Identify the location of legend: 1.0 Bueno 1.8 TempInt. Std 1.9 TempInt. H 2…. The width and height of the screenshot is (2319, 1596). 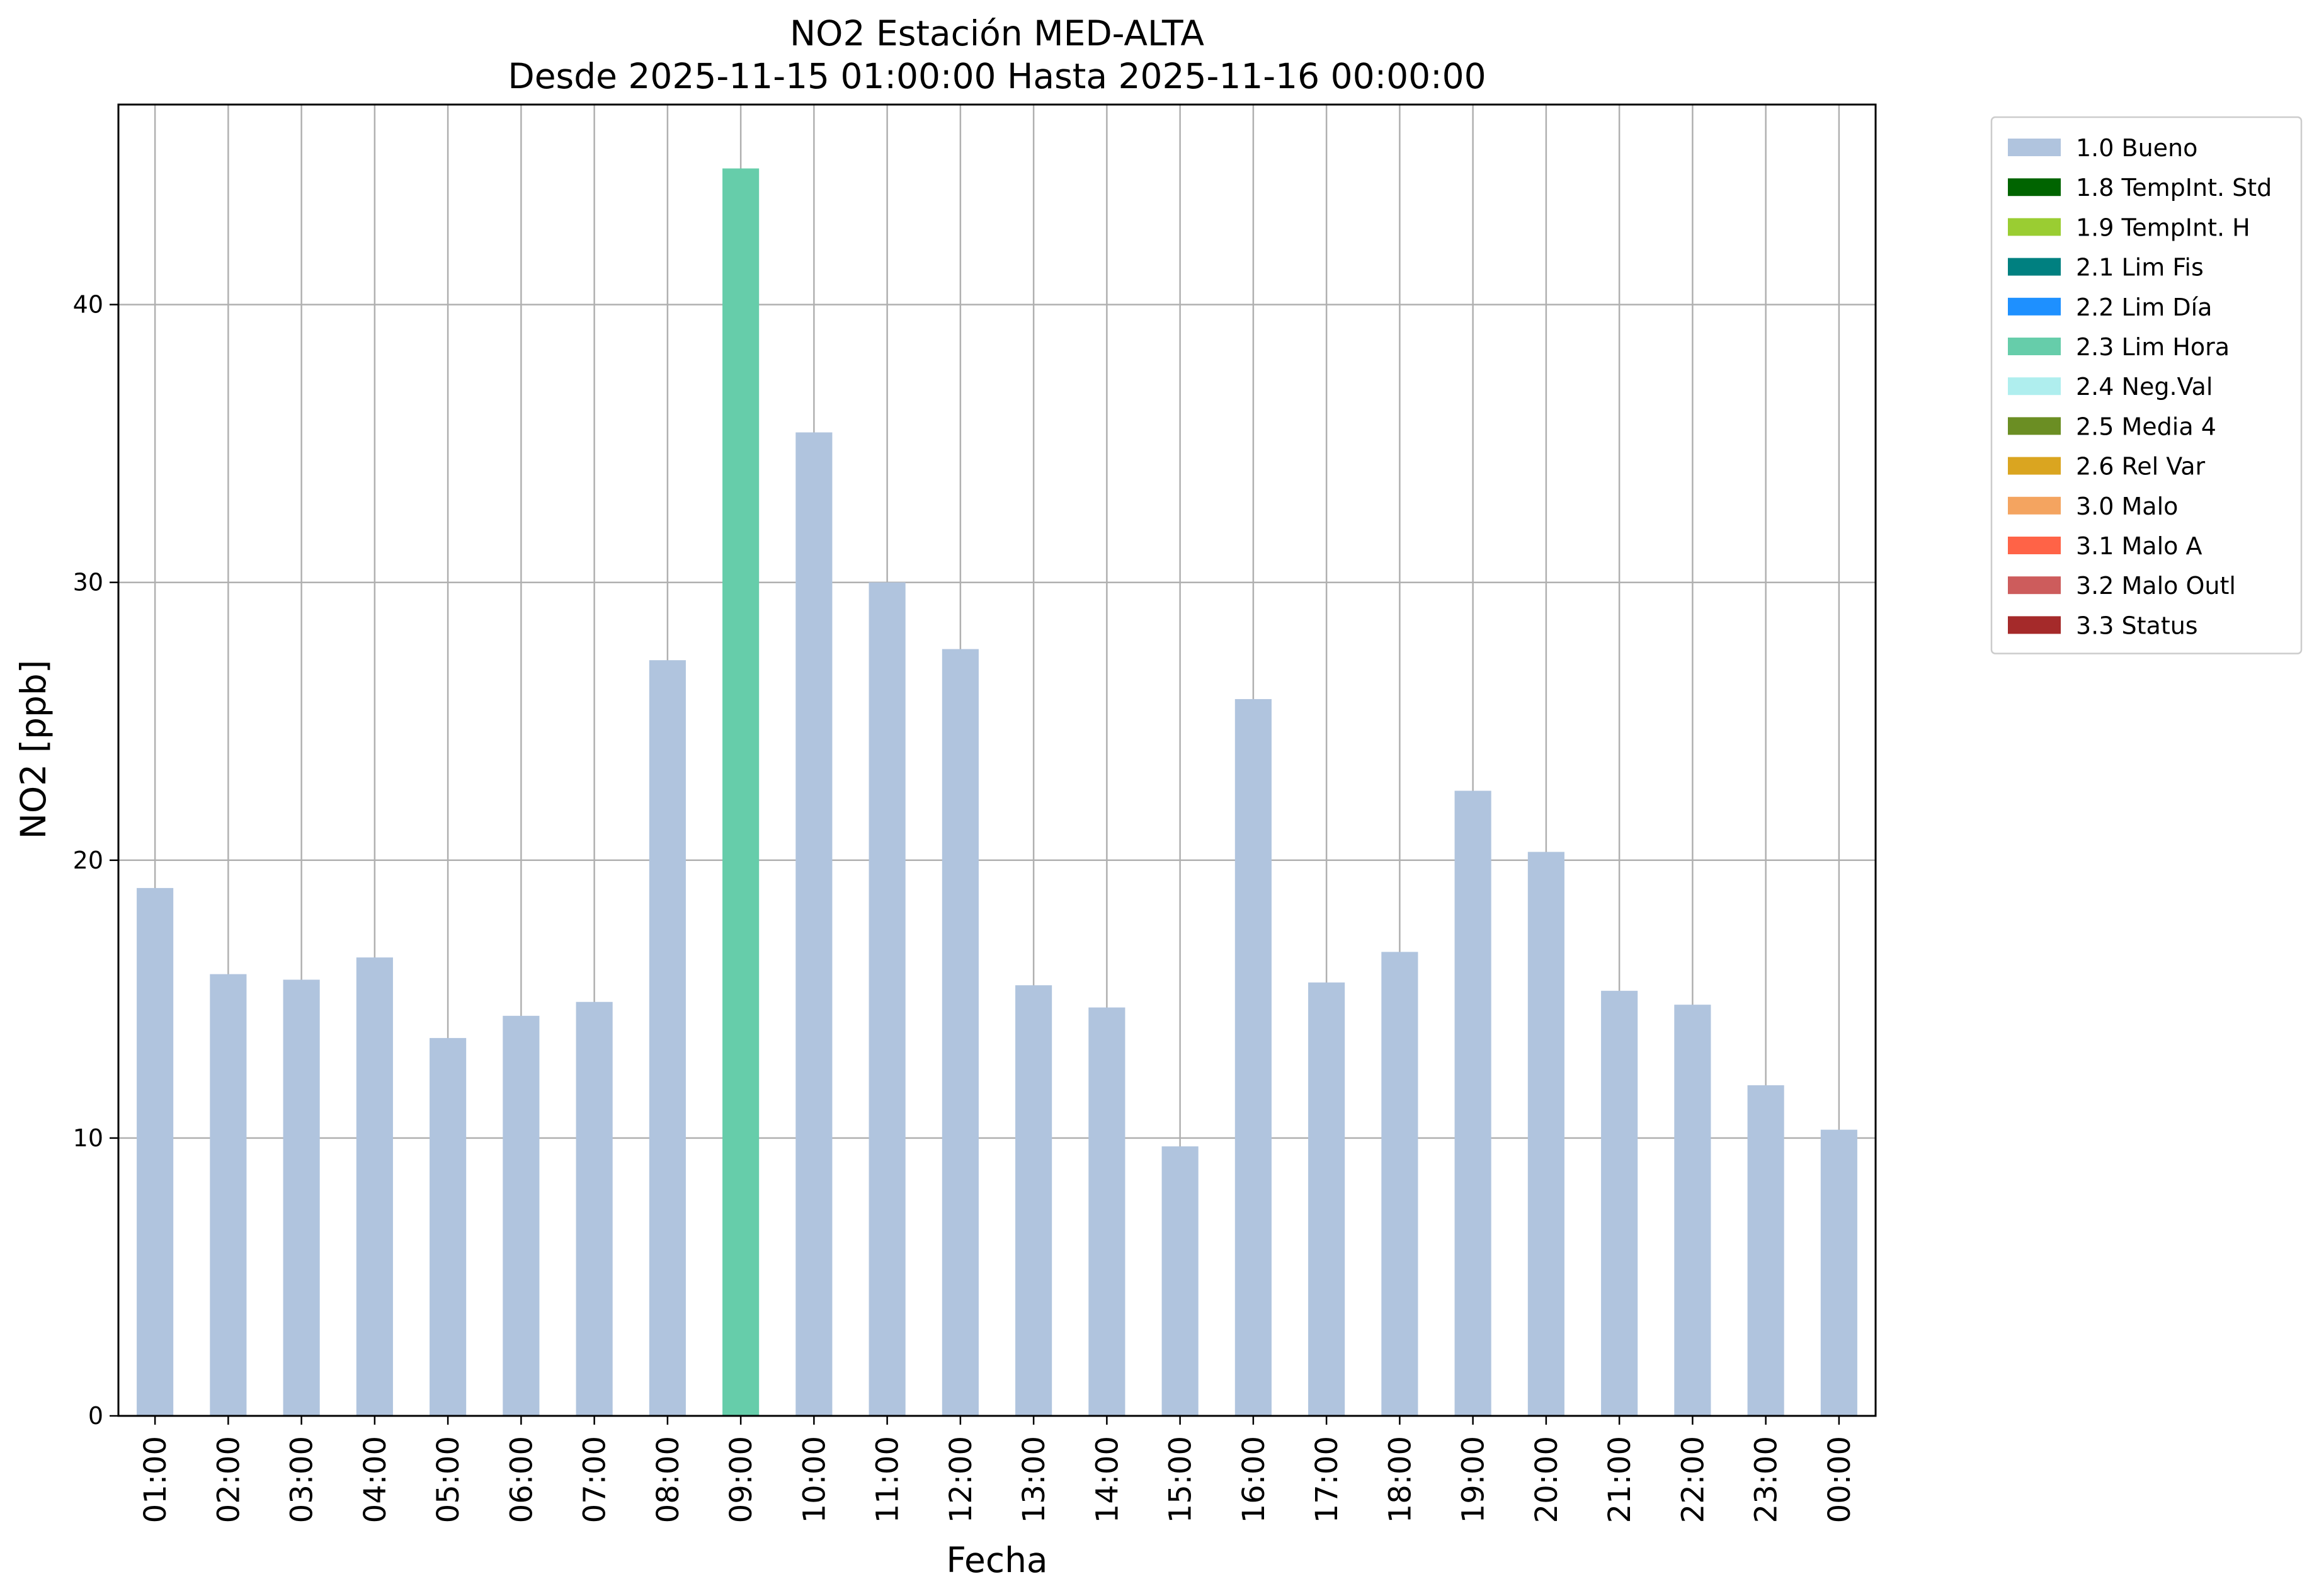
(2146, 385).